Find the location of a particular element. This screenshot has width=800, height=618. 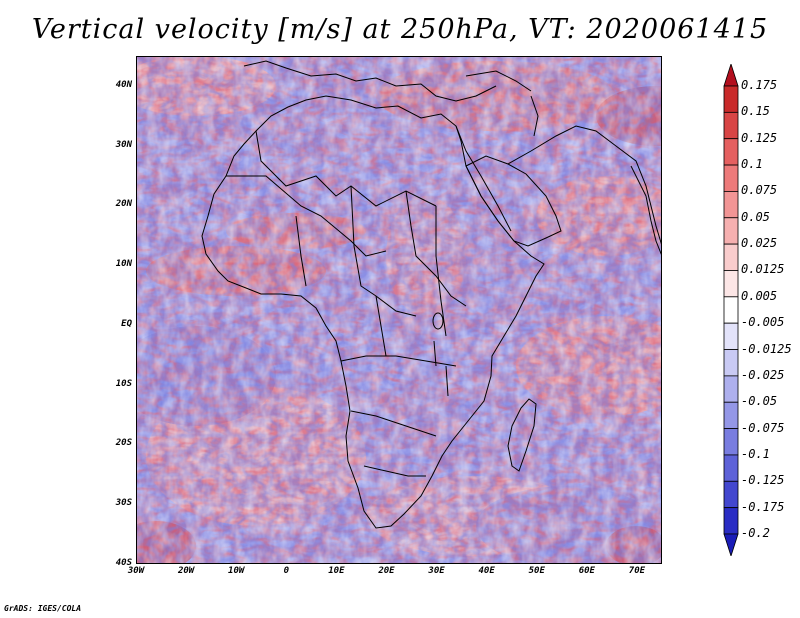

colorbar-level: -0.005 is located at coordinates (763, 322).